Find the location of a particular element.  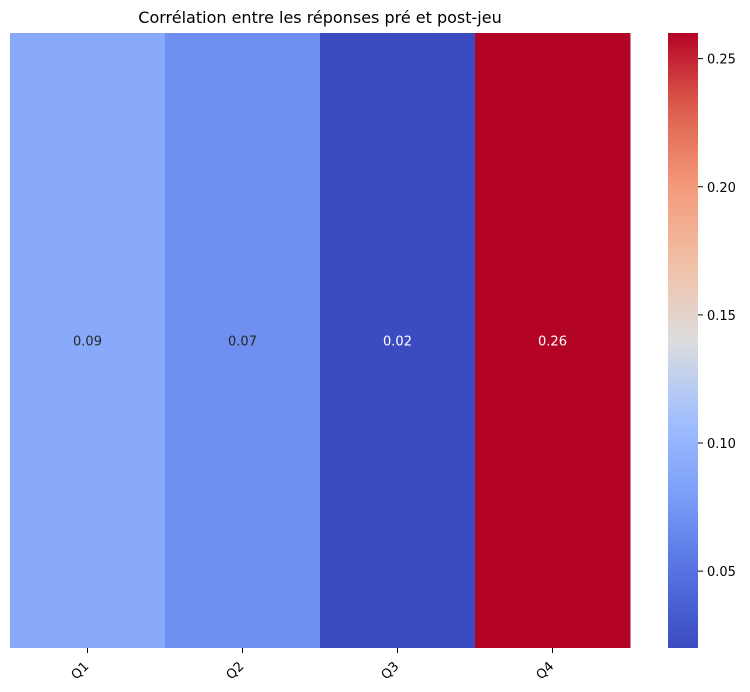

colorbar-tick-label: 0.05 is located at coordinates (721, 572).